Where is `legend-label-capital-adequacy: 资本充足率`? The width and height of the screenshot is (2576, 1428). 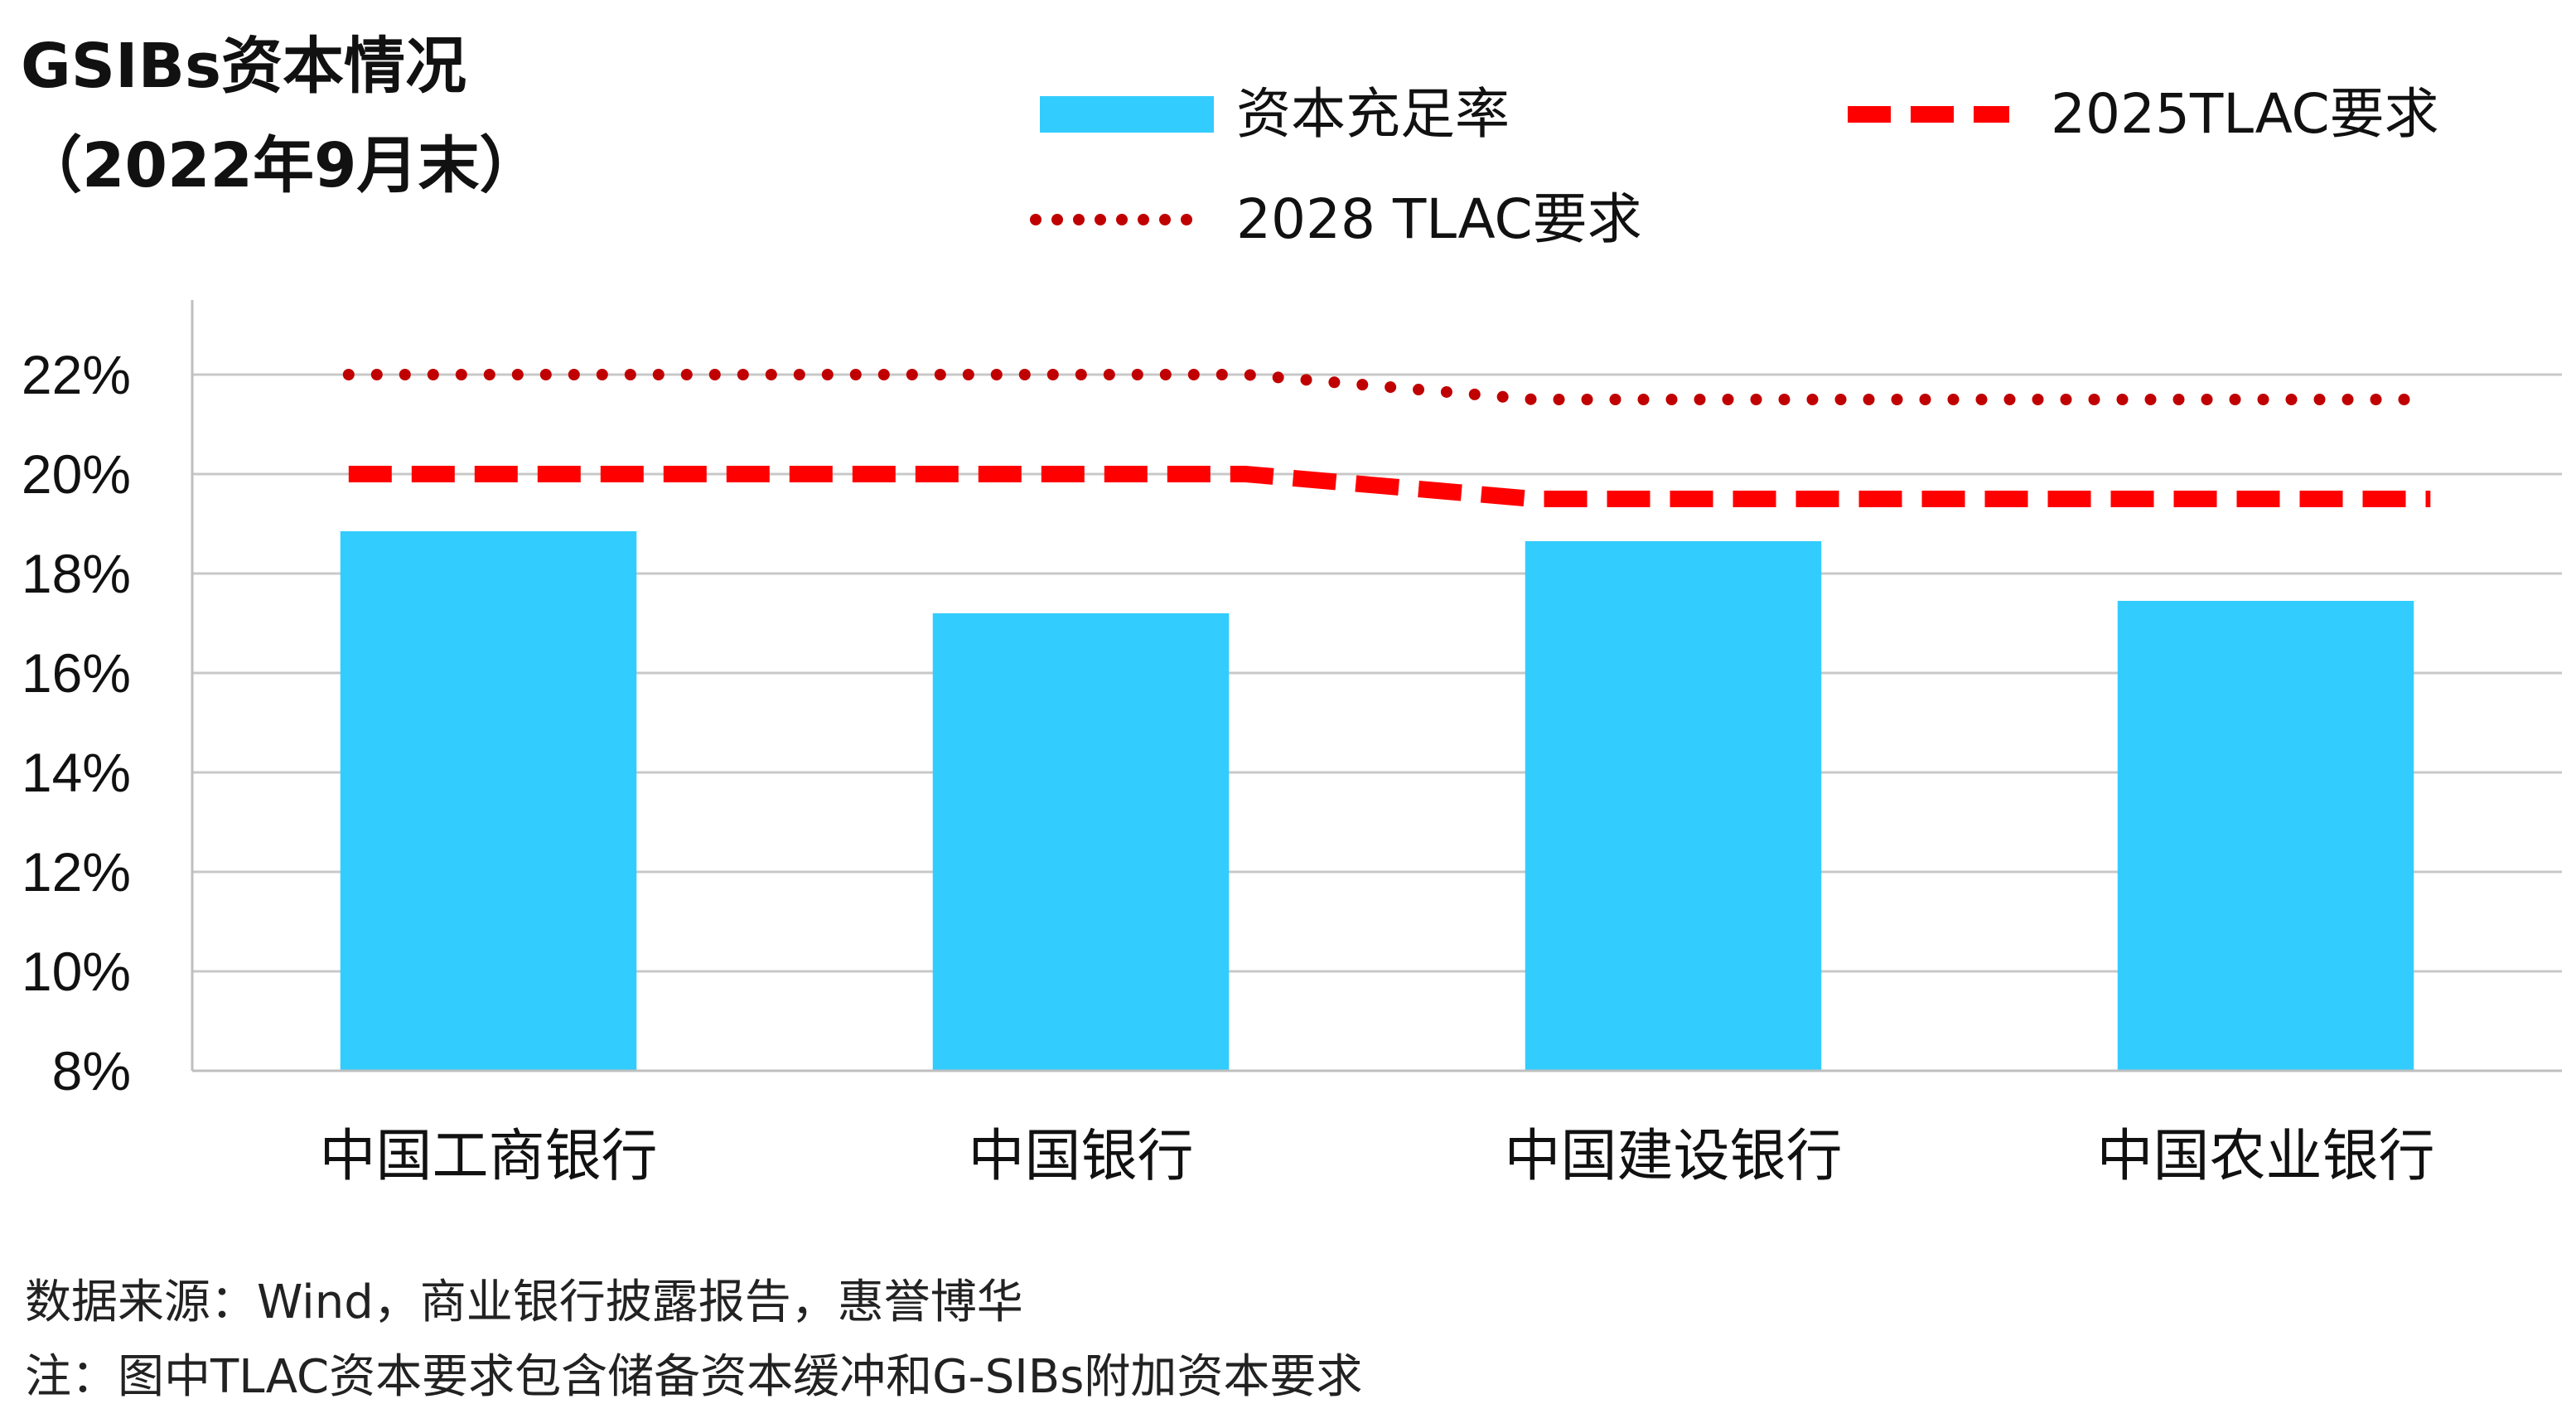 legend-label-capital-adequacy: 资本充足率 is located at coordinates (1373, 114).